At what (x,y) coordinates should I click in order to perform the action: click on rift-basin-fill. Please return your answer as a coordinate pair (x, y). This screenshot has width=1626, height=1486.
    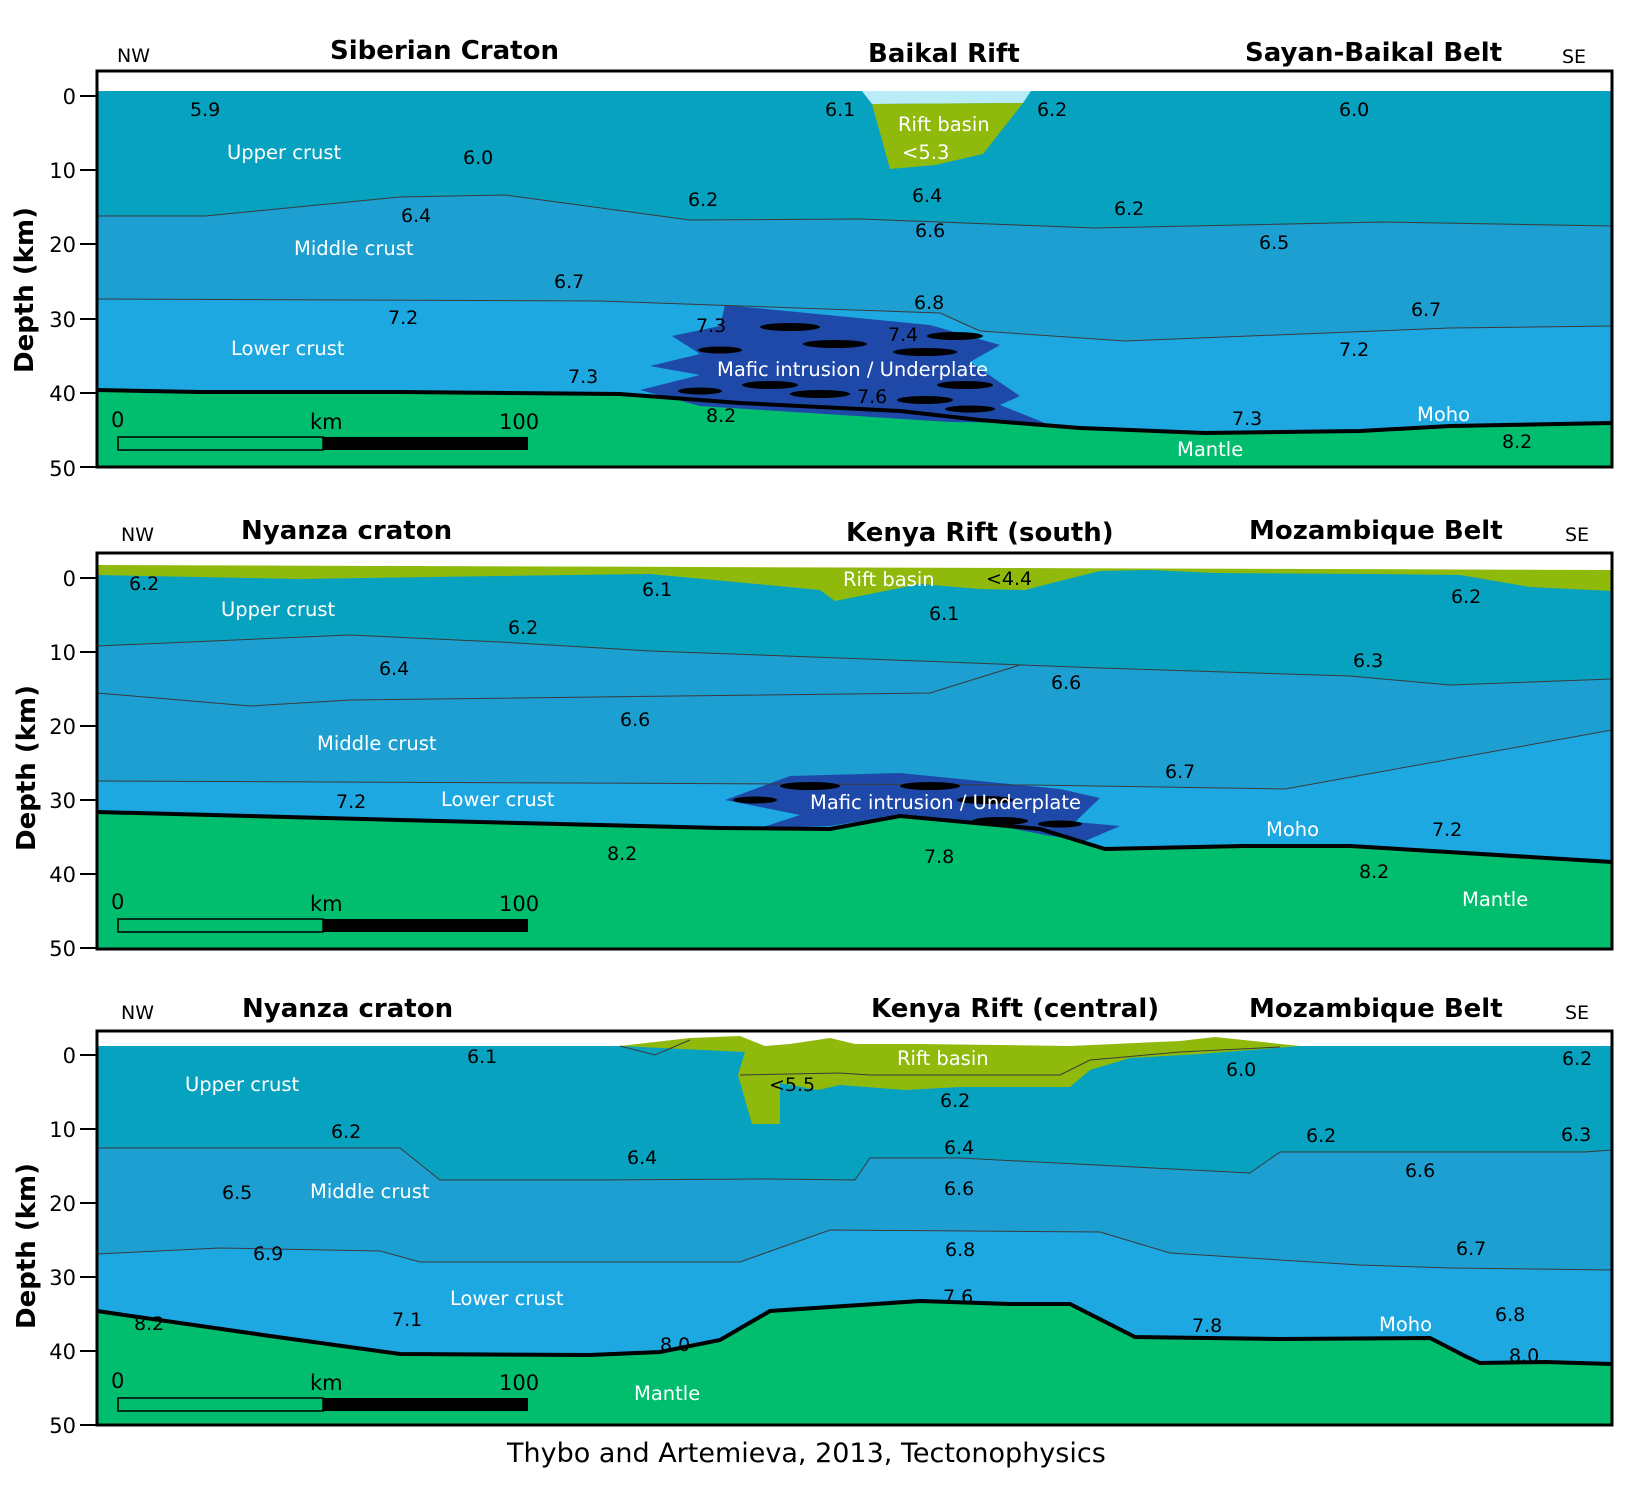
    Looking at the image, I should click on (854, 583).